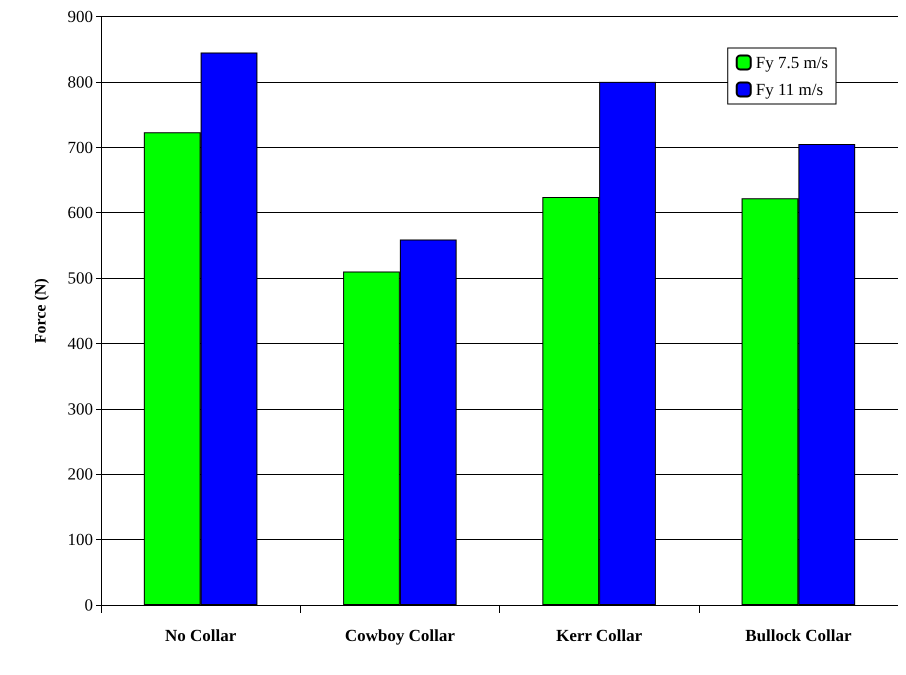  What do you see at coordinates (400, 635) in the screenshot?
I see `x-tick-label: Cowboy Collar` at bounding box center [400, 635].